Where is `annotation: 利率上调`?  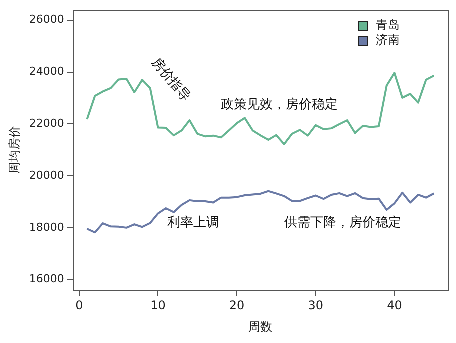
annotation: 利率上调 is located at coordinates (193, 222).